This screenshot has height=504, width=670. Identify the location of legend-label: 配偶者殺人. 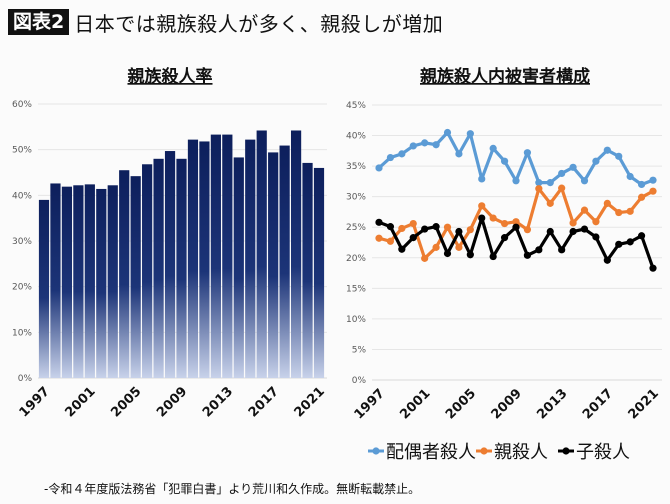
(431, 452).